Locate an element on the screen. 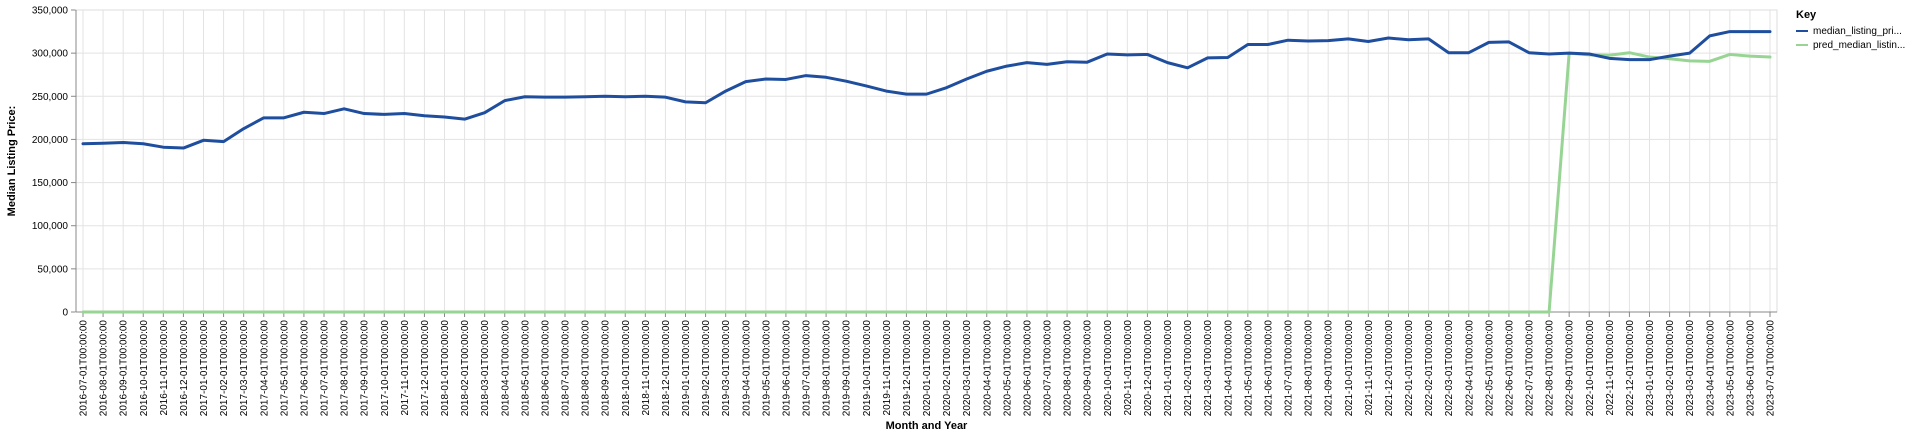 Image resolution: width=1920 pixels, height=434 pixels. x-tick-label: 2023-04-01T00:00:00 is located at coordinates (1710, 368).